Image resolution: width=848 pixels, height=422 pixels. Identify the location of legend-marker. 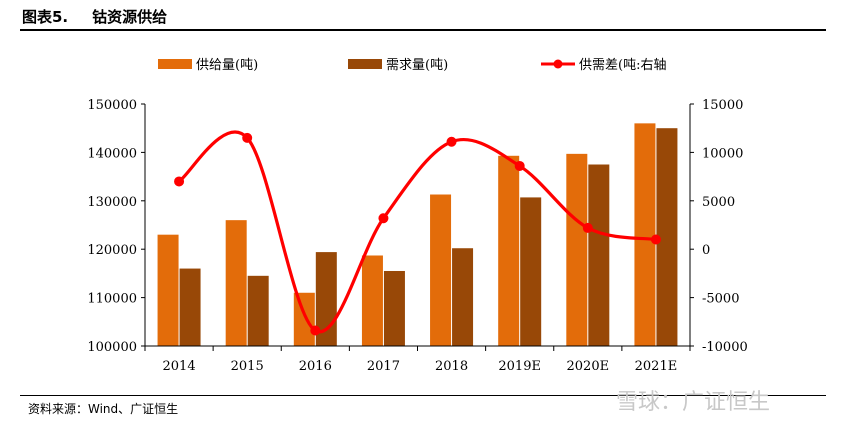
(558, 64).